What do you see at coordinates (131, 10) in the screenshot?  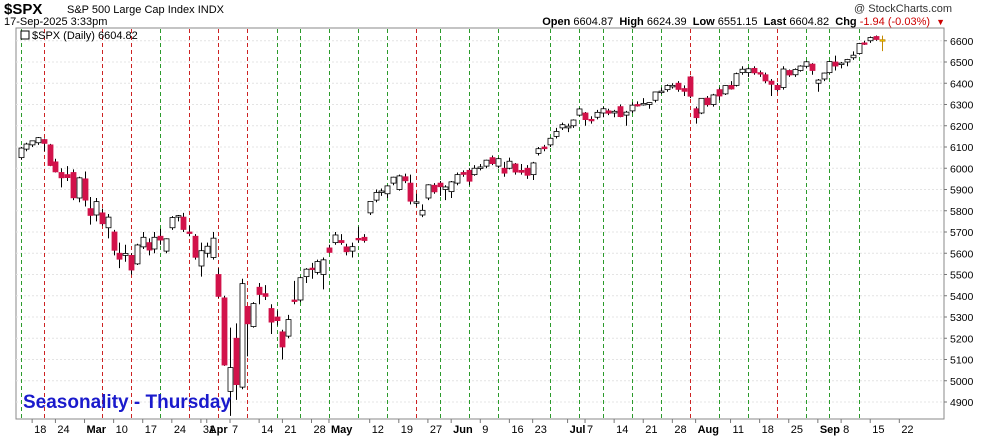 I see `index-name-text: S&P 500 Large Cap Index` at bounding box center [131, 10].